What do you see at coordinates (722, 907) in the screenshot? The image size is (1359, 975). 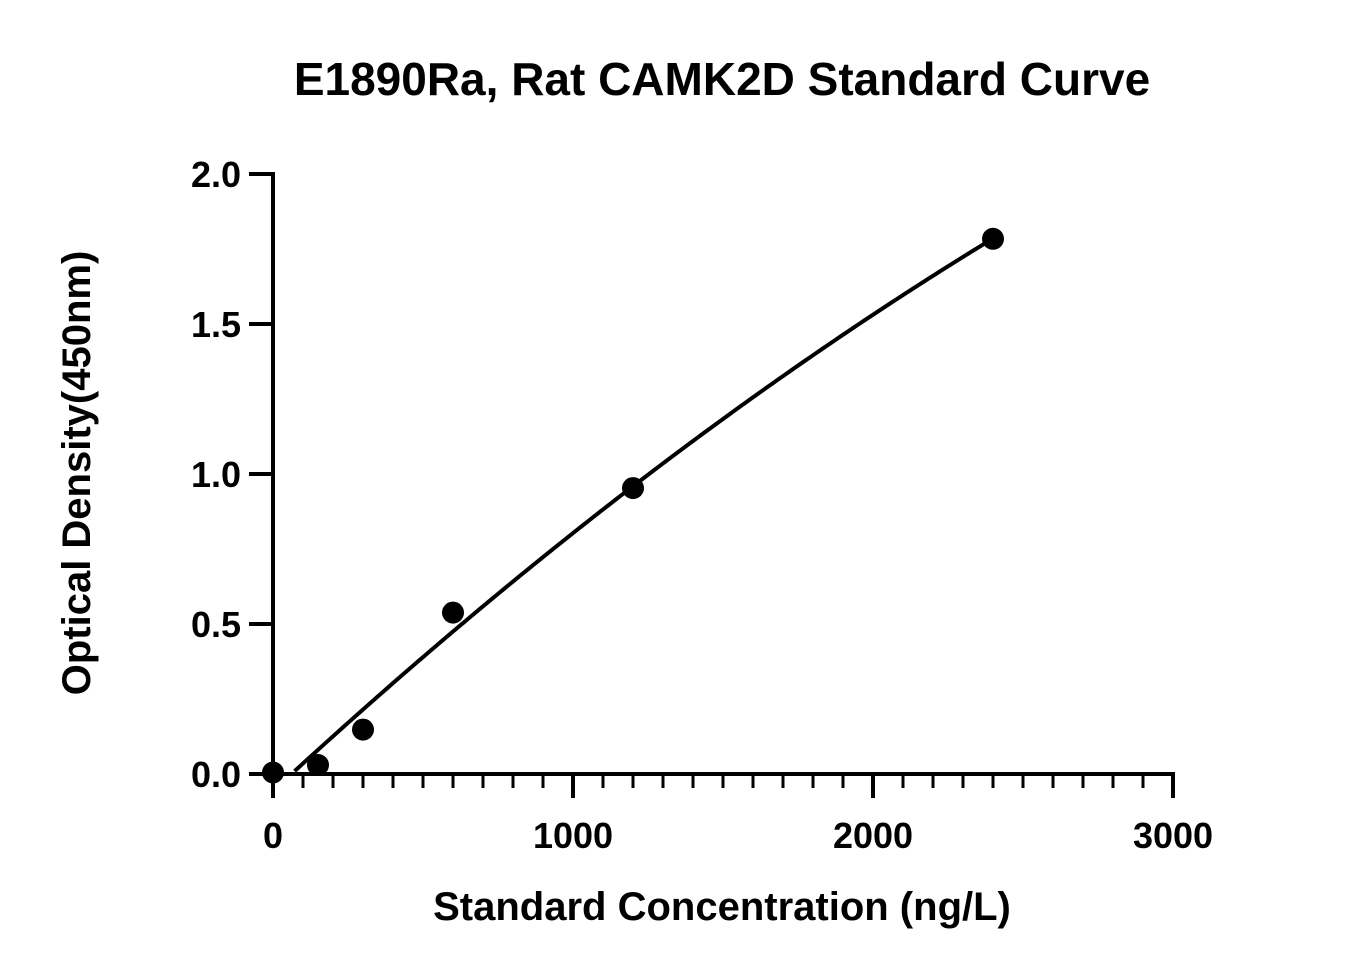 I see `x-axis-label: Standard Concentration (ng/L)` at bounding box center [722, 907].